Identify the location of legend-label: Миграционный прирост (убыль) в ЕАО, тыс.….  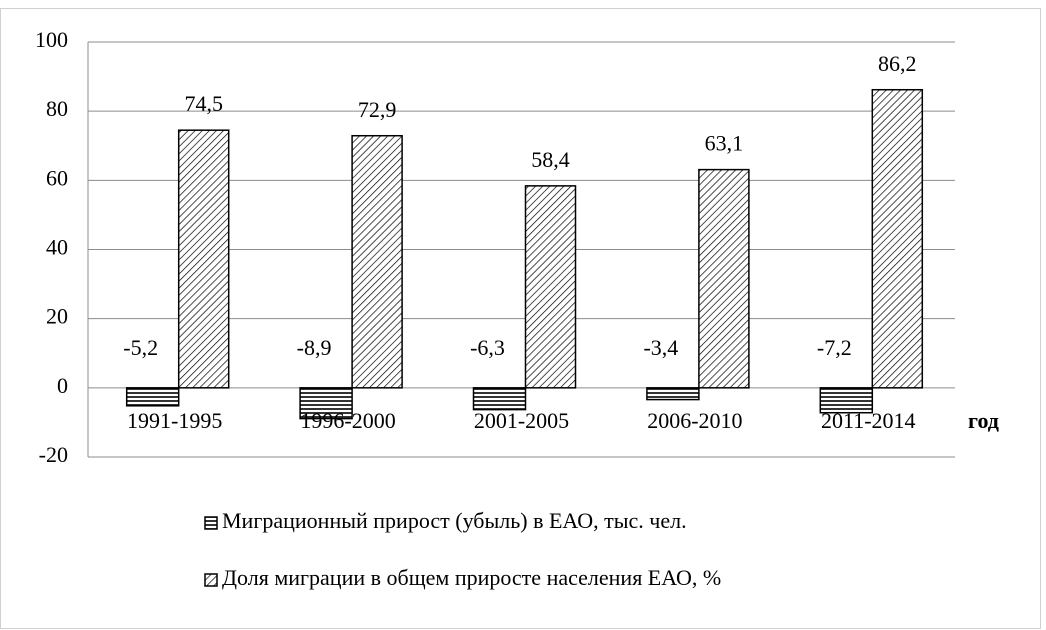
(454, 520).